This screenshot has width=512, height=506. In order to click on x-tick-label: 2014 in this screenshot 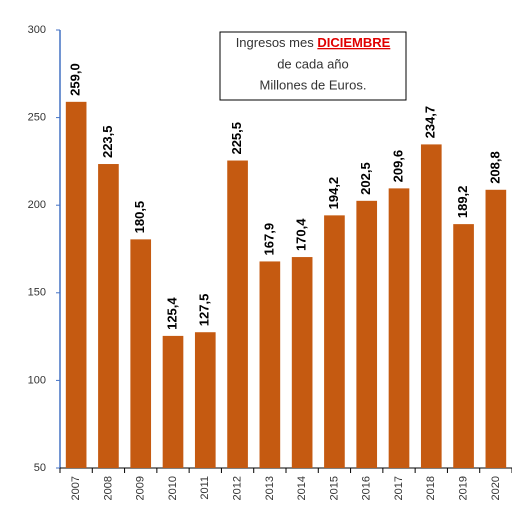, I will do `click(302, 488)`.